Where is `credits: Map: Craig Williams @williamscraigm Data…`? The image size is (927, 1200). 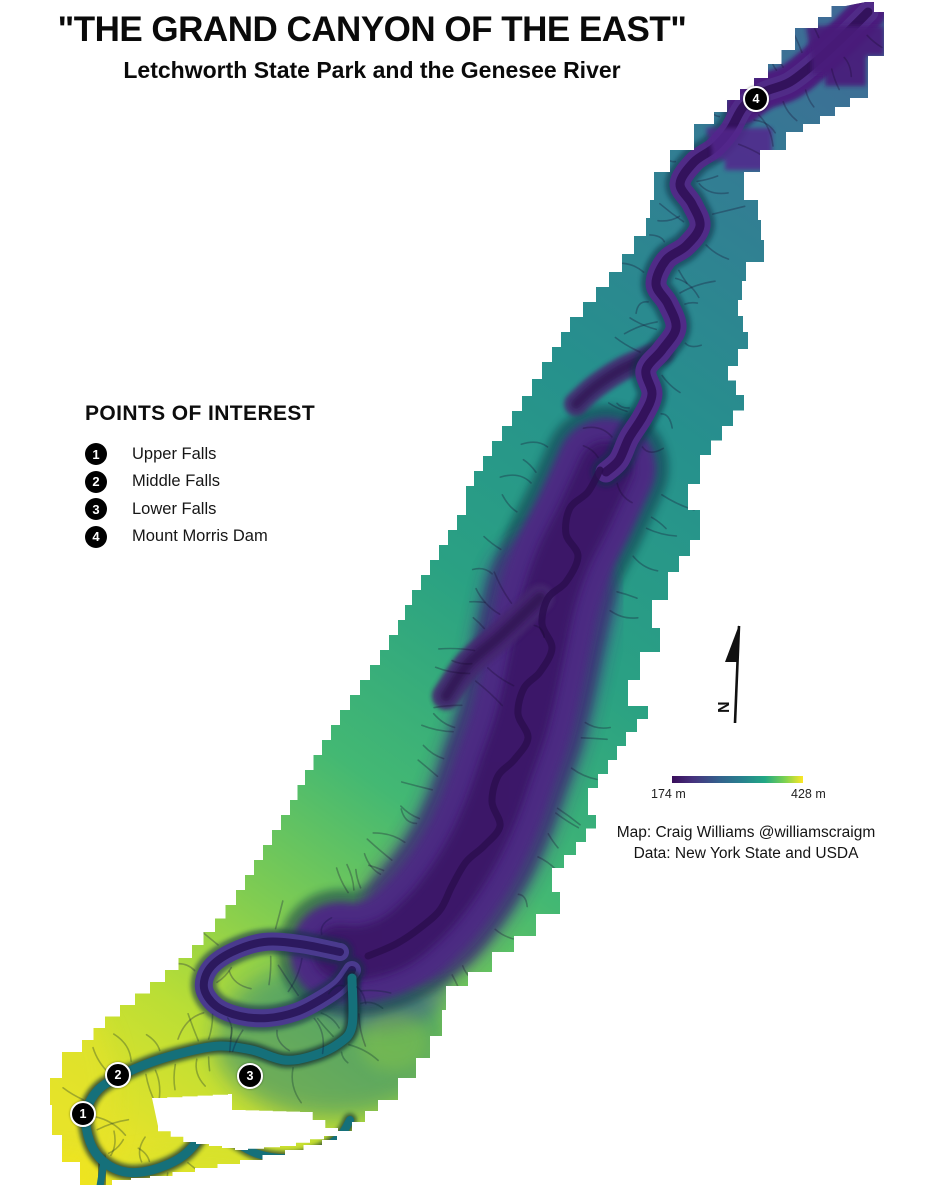
credits: Map: Craig Williams @williamscraigm Data… is located at coordinates (743, 844).